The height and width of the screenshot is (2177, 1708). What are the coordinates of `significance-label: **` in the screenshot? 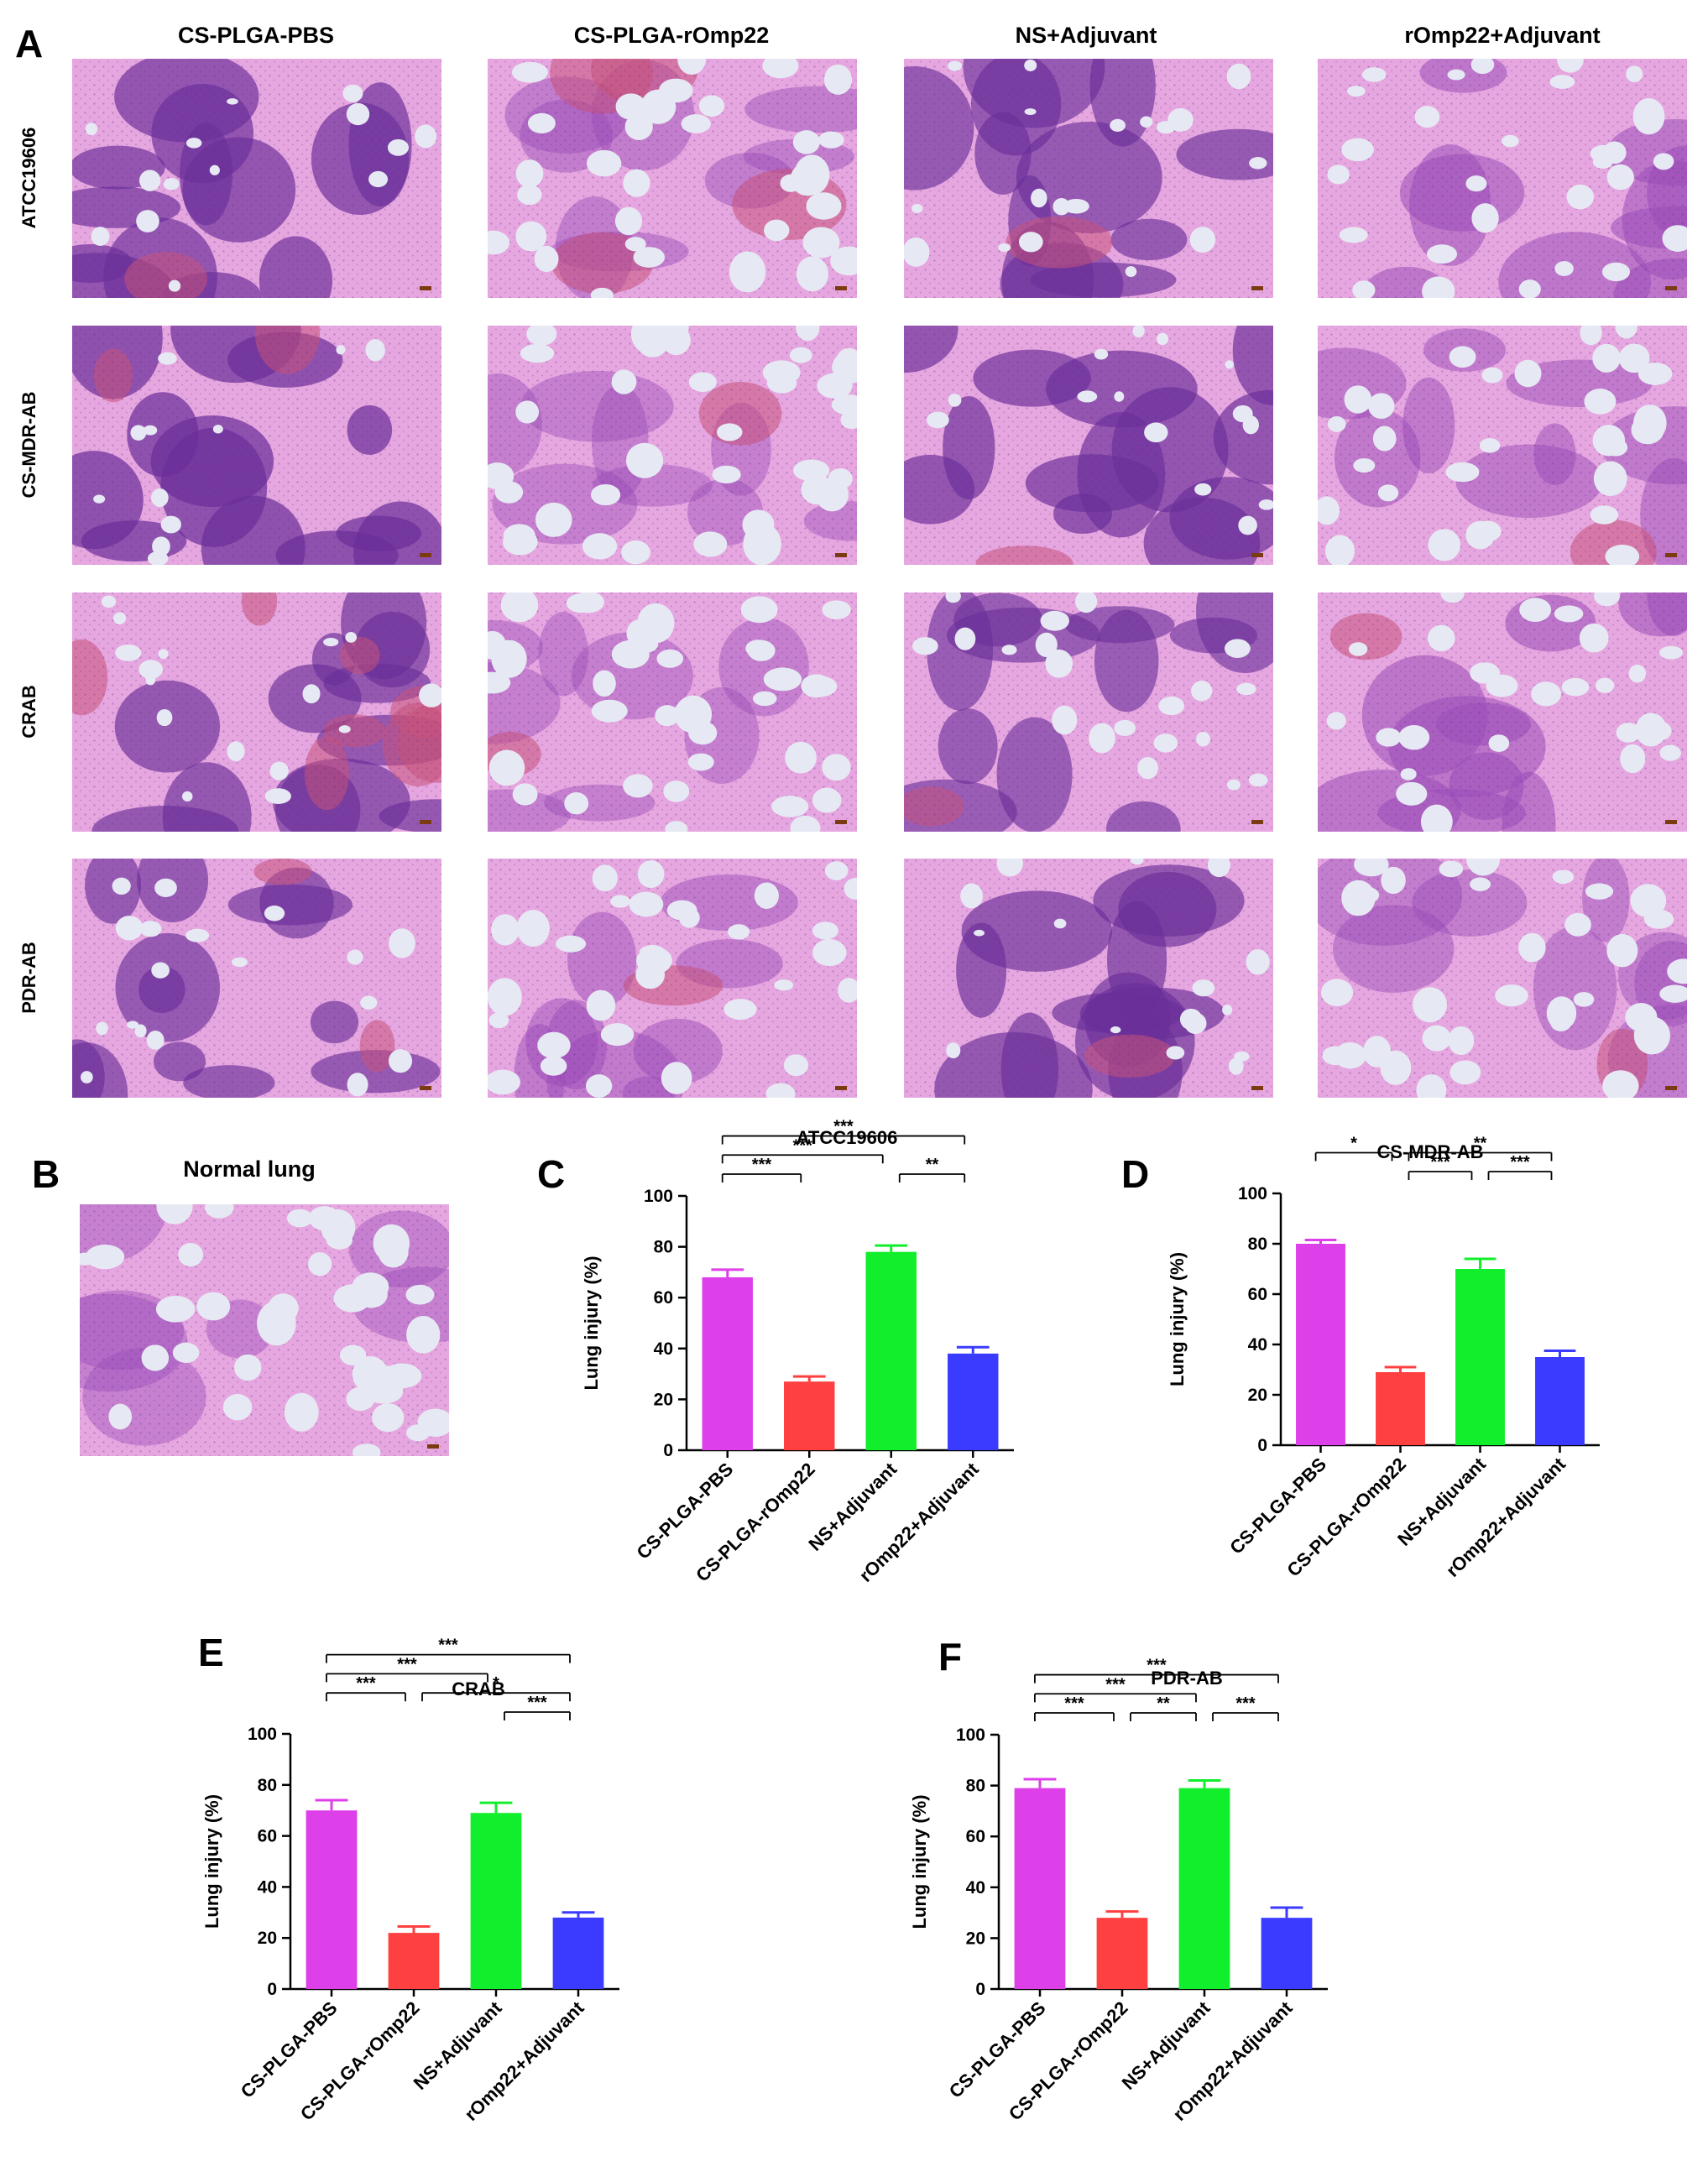 It's located at (932, 1165).